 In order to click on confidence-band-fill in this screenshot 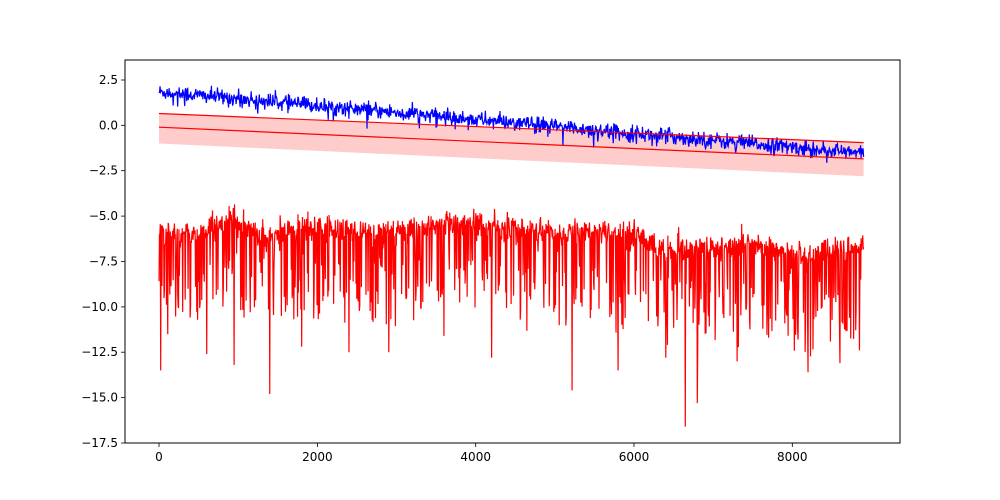, I will do `click(511, 145)`.